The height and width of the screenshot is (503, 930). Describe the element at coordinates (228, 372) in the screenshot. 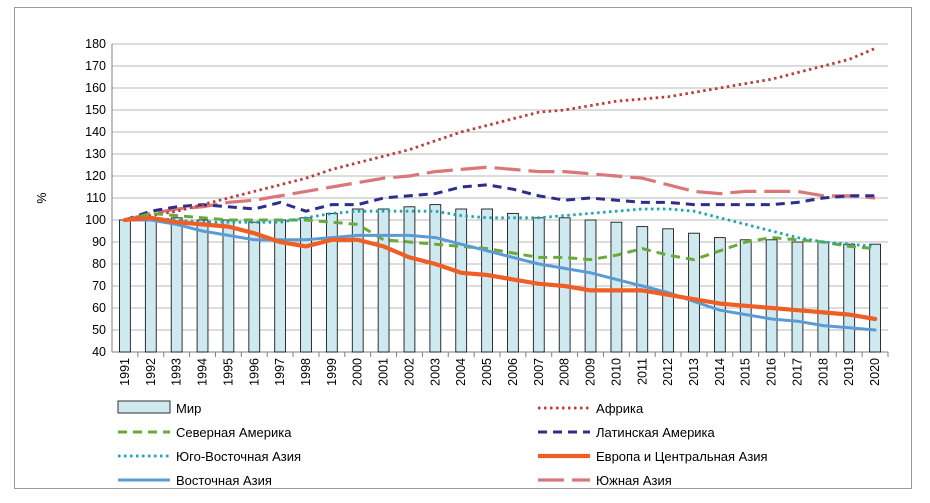

I see `x-tick-label: 1995` at that location.